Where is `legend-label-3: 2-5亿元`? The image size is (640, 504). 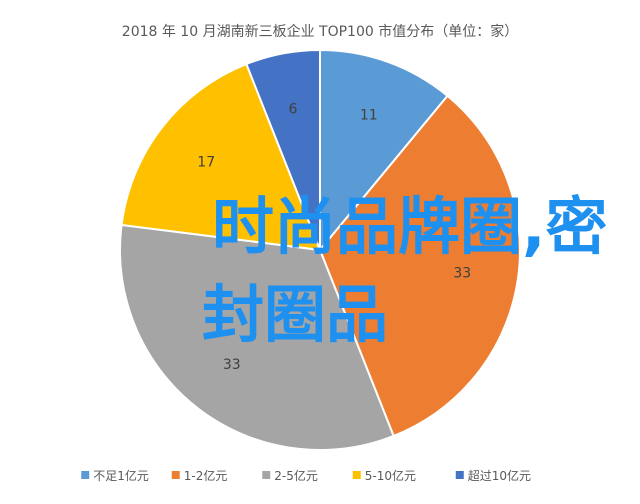 legend-label-3: 2-5亿元 is located at coordinates (296, 475).